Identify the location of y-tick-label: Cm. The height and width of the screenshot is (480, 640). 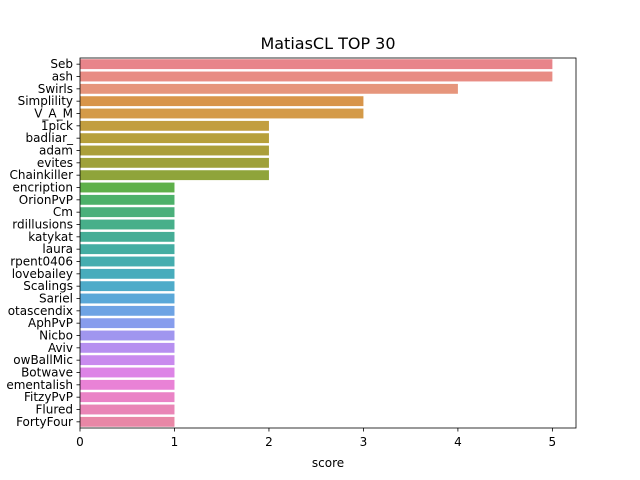
(63, 212).